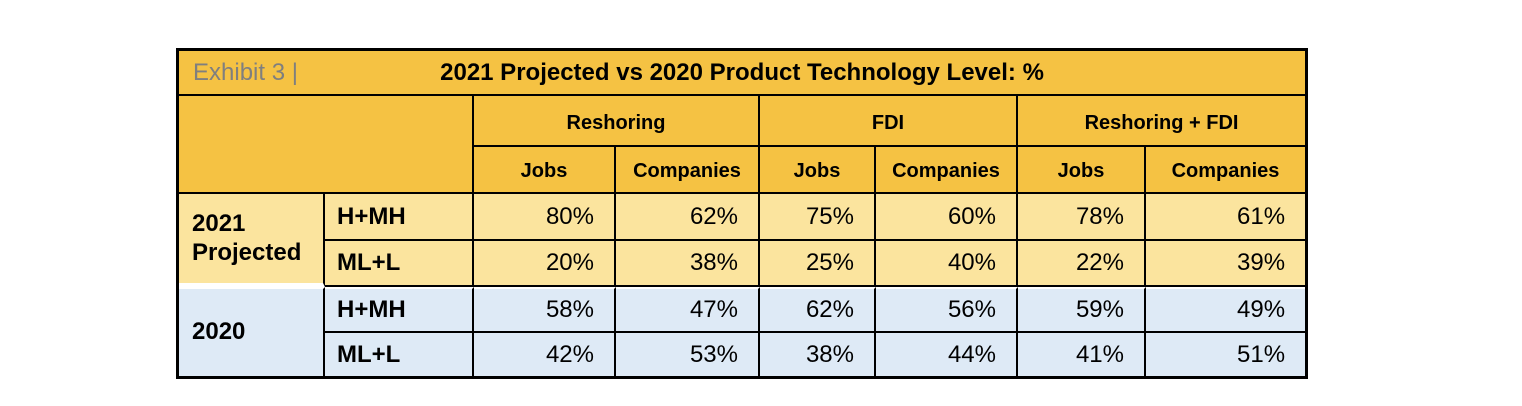  I want to click on cell-2021-hmh-reshoring-companies: 62%, so click(688, 217).